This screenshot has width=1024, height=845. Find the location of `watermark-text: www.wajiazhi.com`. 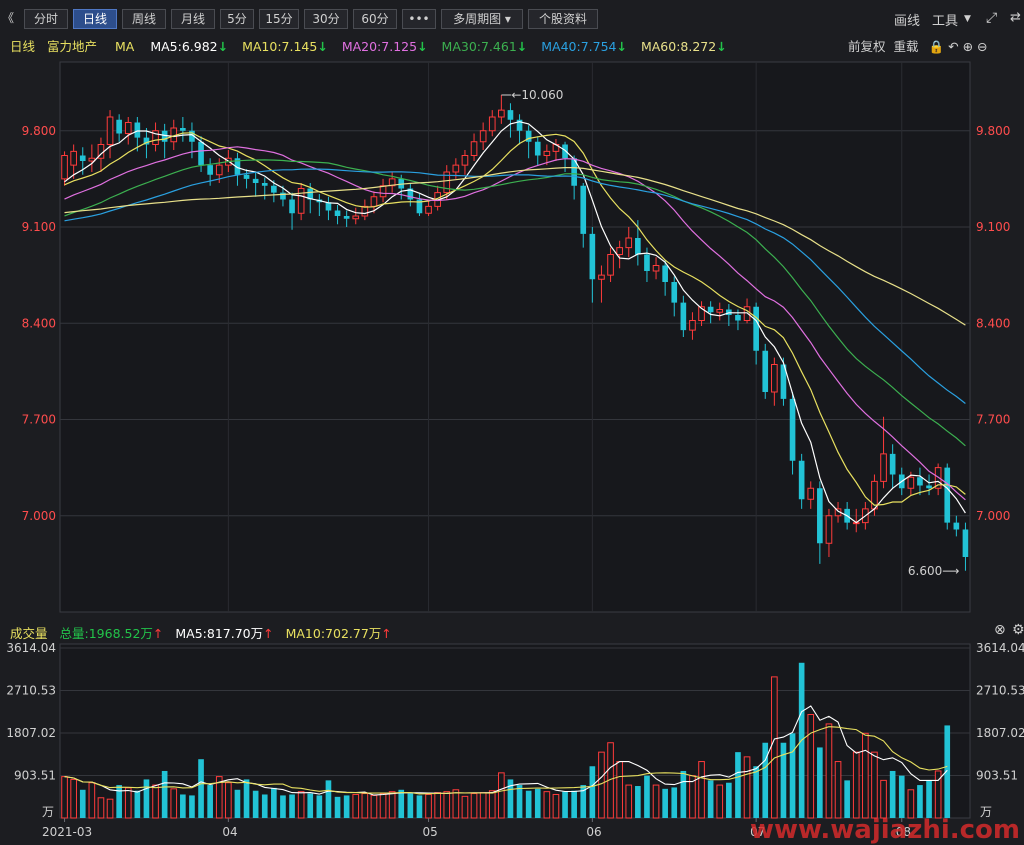

watermark-text: www.wajiazhi.com is located at coordinates (885, 830).